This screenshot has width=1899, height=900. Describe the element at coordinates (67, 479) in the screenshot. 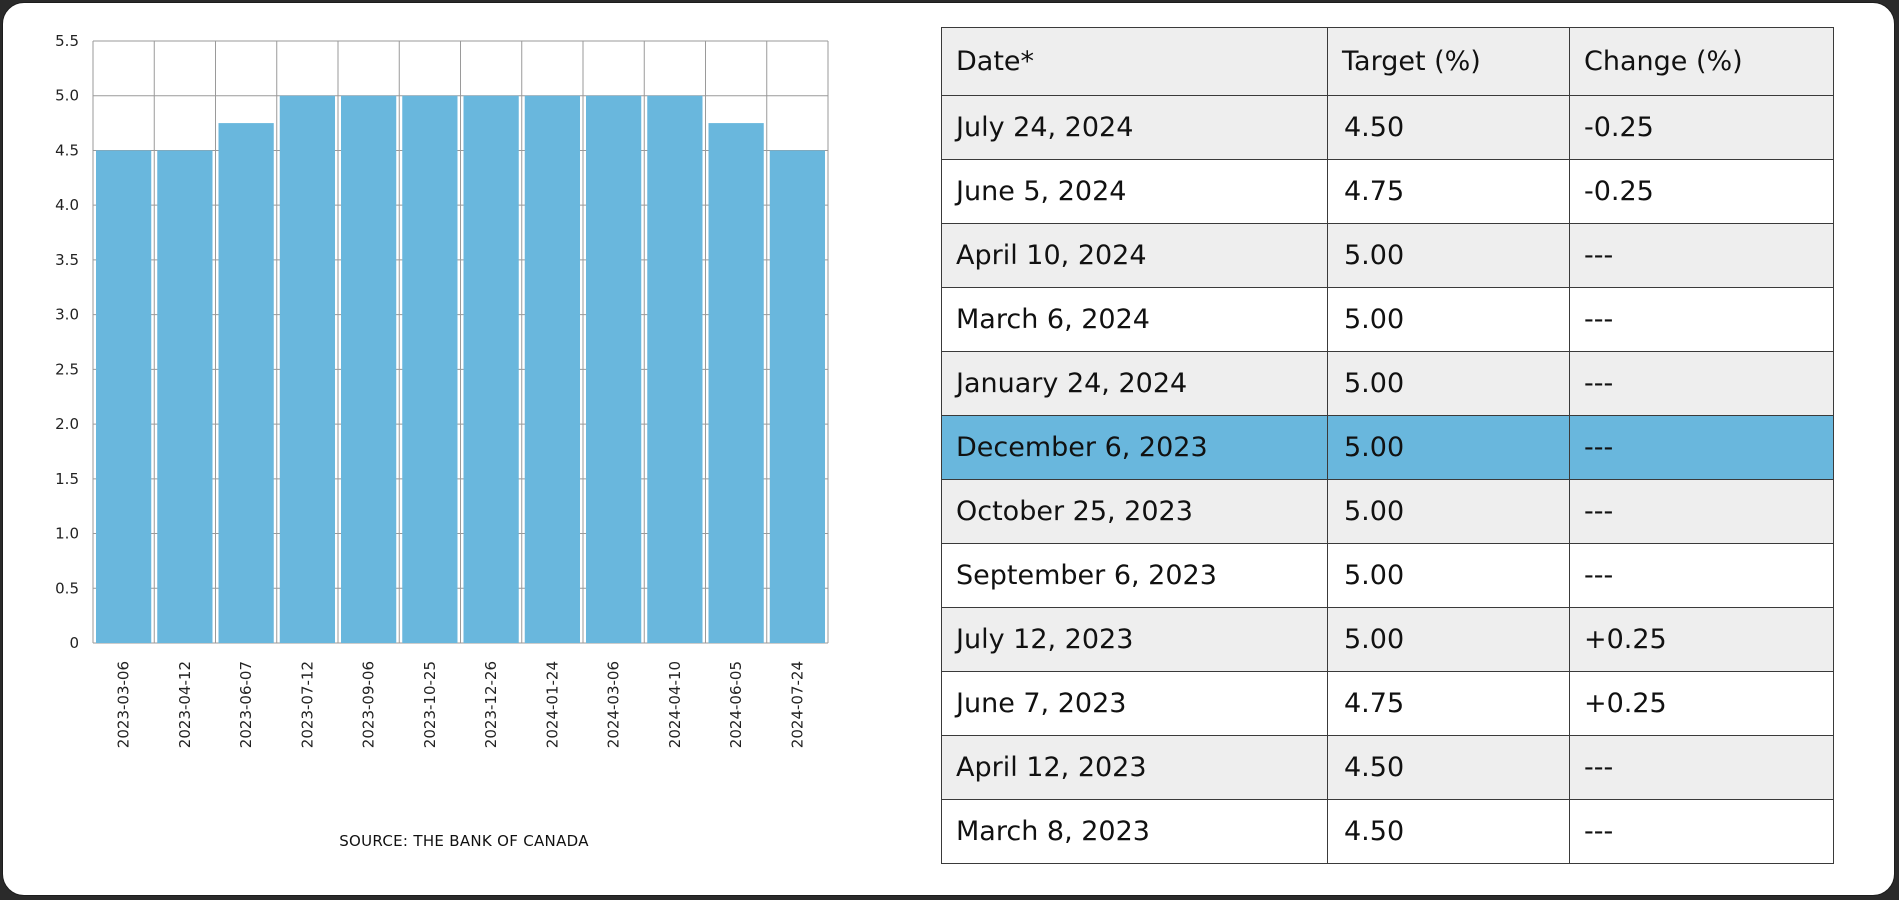

I see `y-tick-label: 1.5` at that location.